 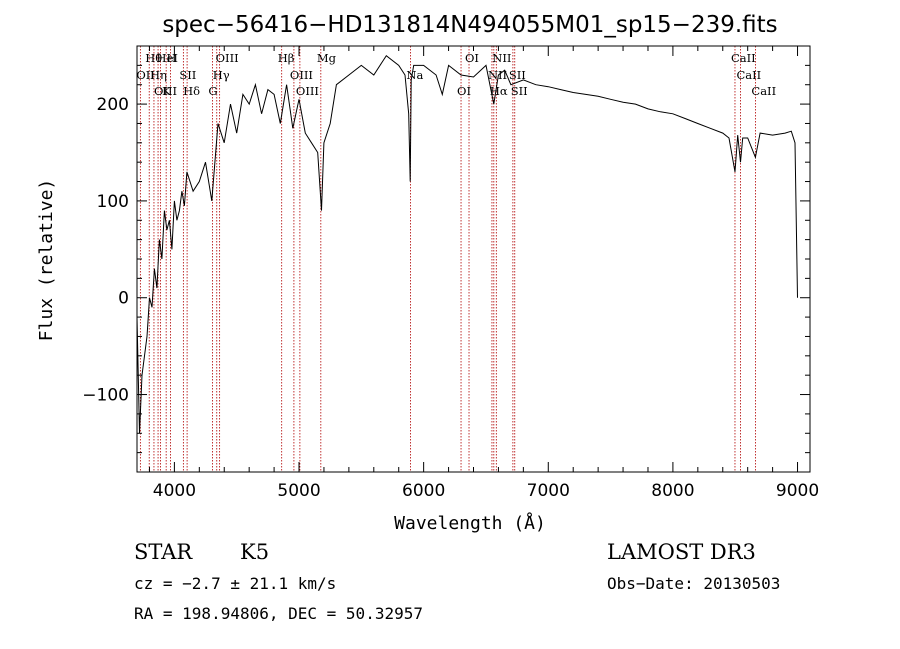 What do you see at coordinates (123, 299) in the screenshot?
I see `y-tick-label: 0` at bounding box center [123, 299].